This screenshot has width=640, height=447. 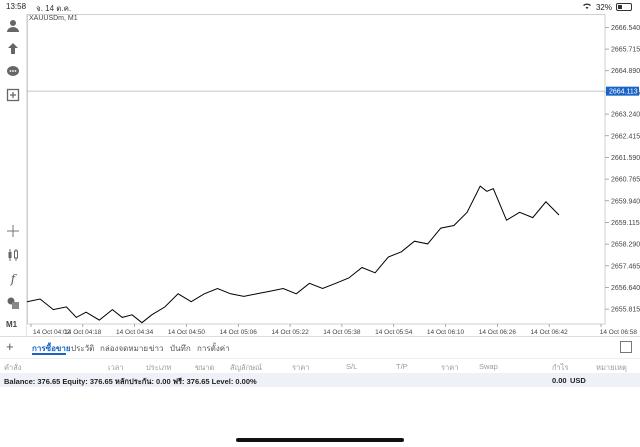 I want to click on timeframe-button: M1, so click(x=12, y=324).